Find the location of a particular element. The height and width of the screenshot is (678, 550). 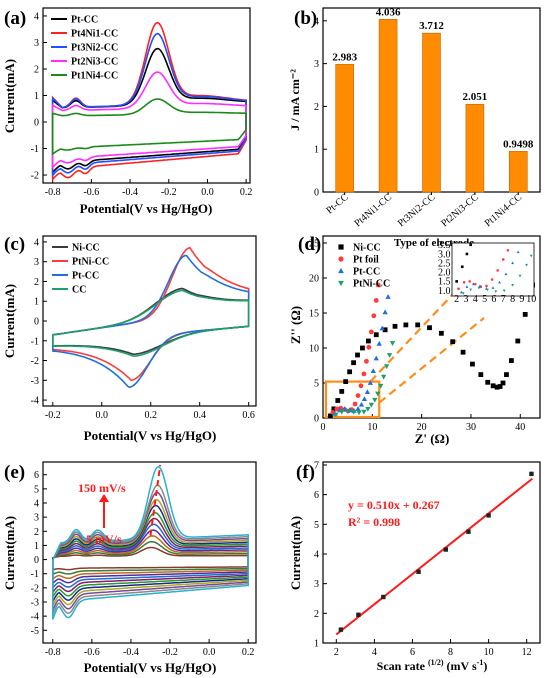

panel-e-x-tick-label: -0.4 is located at coordinates (131, 652).